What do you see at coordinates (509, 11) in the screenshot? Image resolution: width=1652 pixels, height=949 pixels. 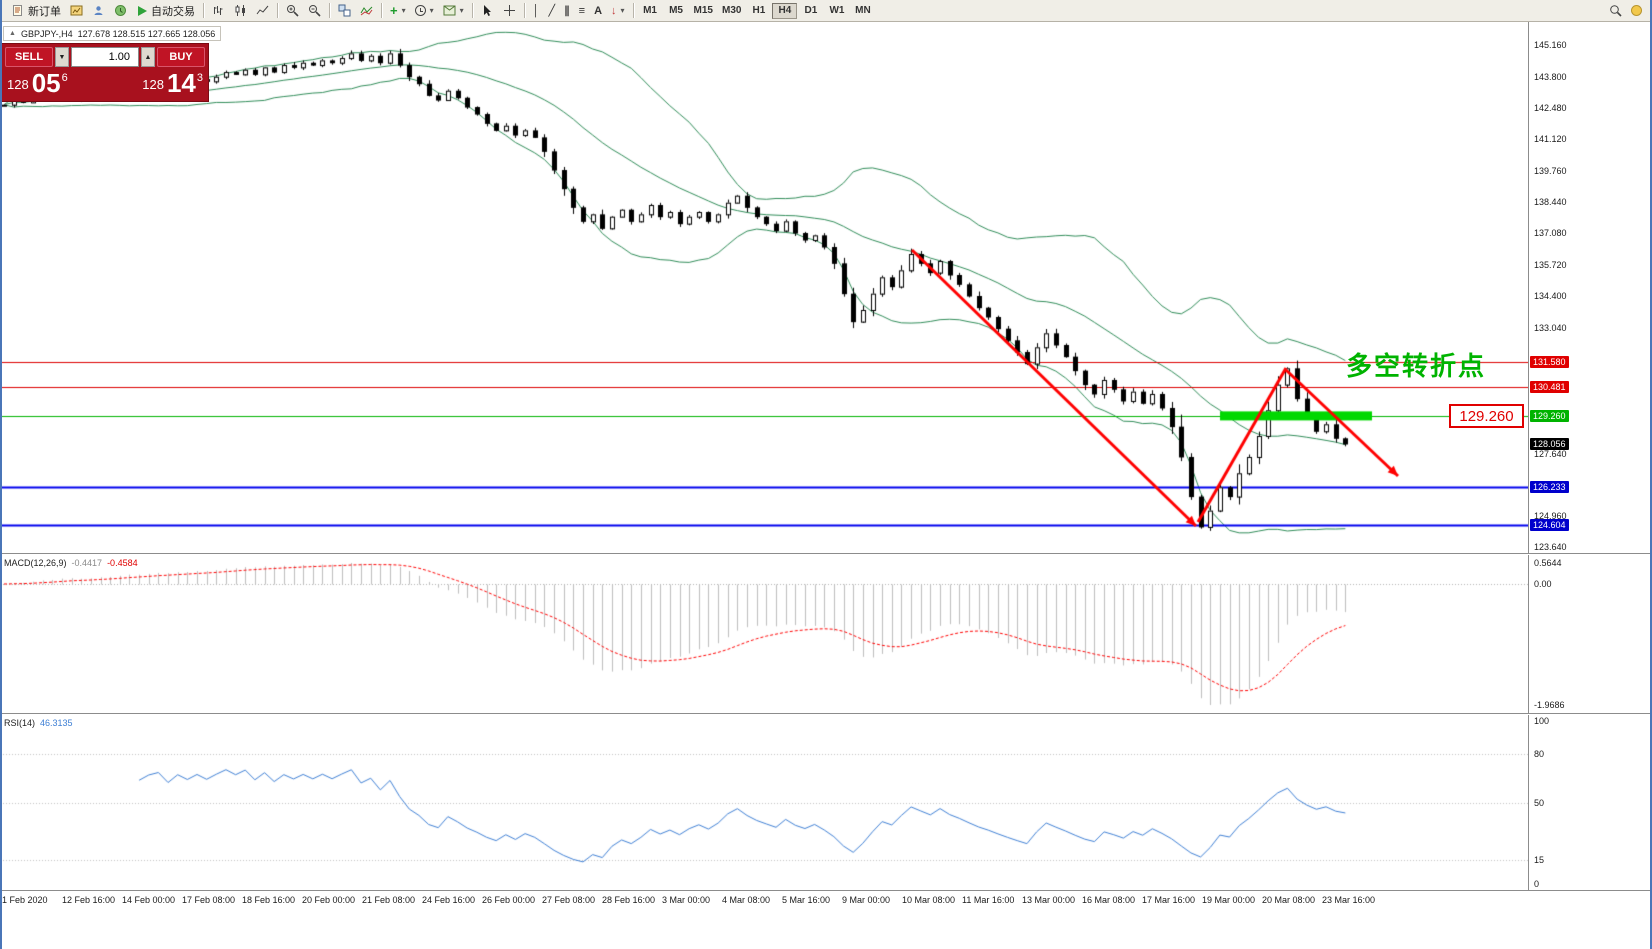 I see `crosshair-icon` at bounding box center [509, 11].